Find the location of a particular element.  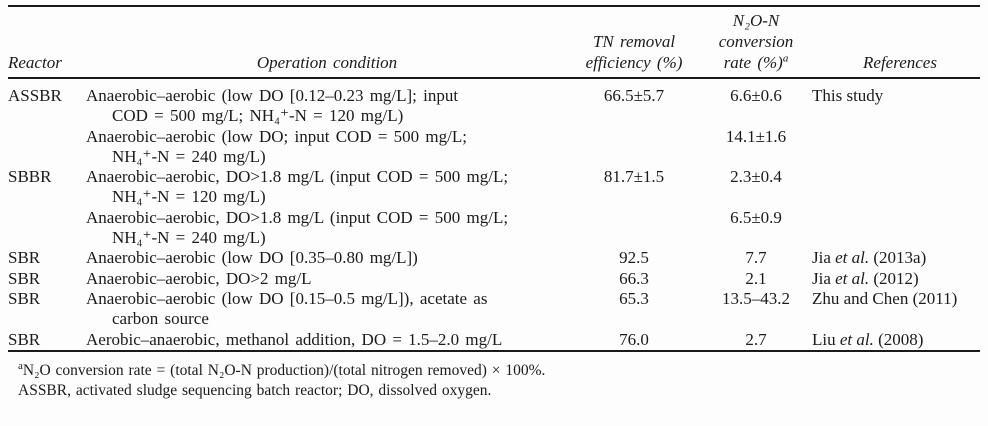

header-footnote-marker: a is located at coordinates (785, 58).